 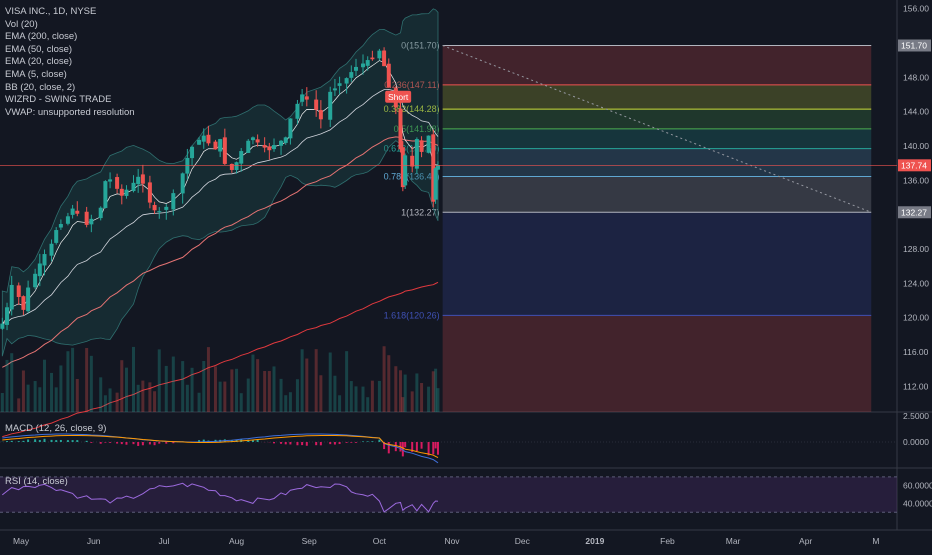 What do you see at coordinates (916, 283) in the screenshot?
I see `price-tick-label: 124.00` at bounding box center [916, 283].